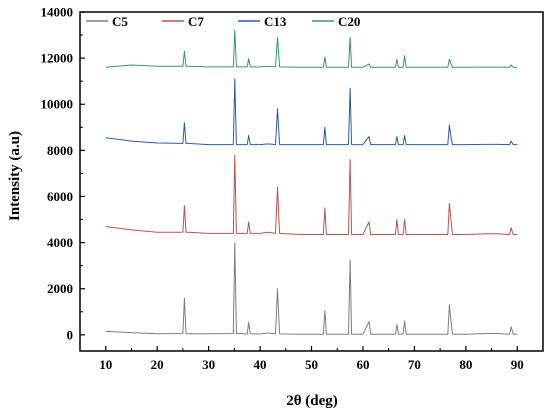  Describe the element at coordinates (60, 242) in the screenshot. I see `y-tick-label: 4000` at that location.